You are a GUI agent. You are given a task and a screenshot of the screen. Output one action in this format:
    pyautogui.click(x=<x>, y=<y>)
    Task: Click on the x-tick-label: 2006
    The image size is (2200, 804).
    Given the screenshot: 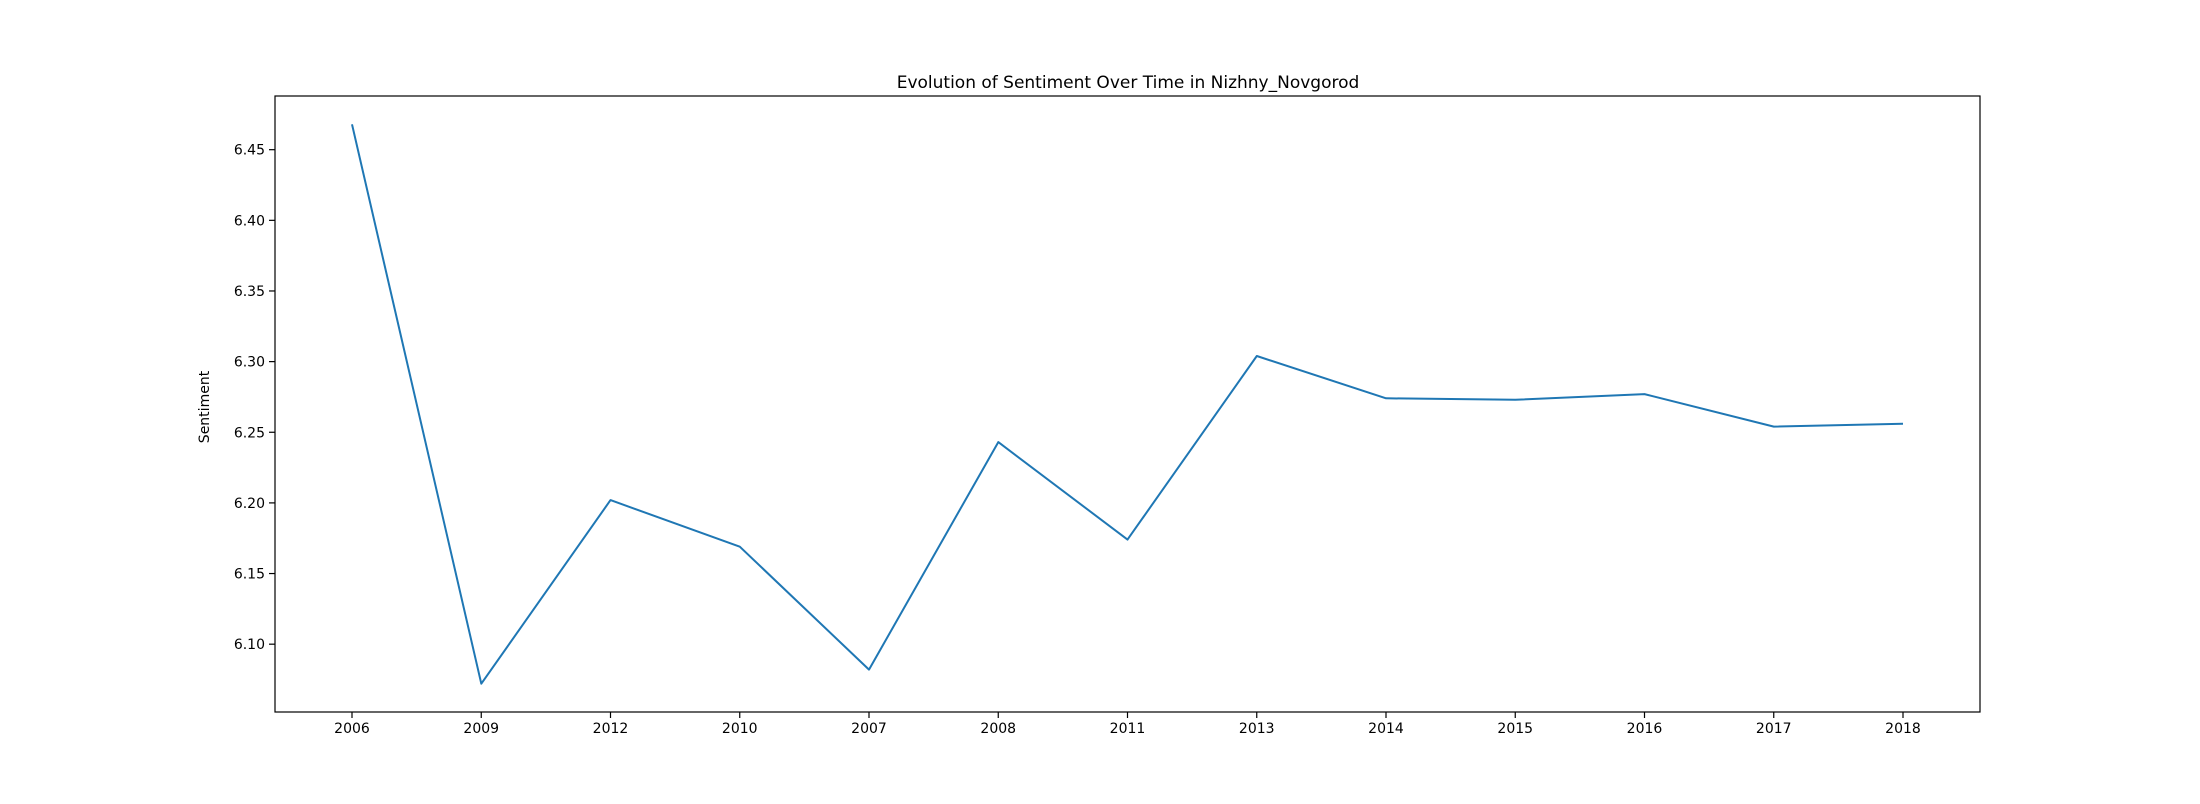 What is the action you would take?
    pyautogui.click(x=352, y=729)
    